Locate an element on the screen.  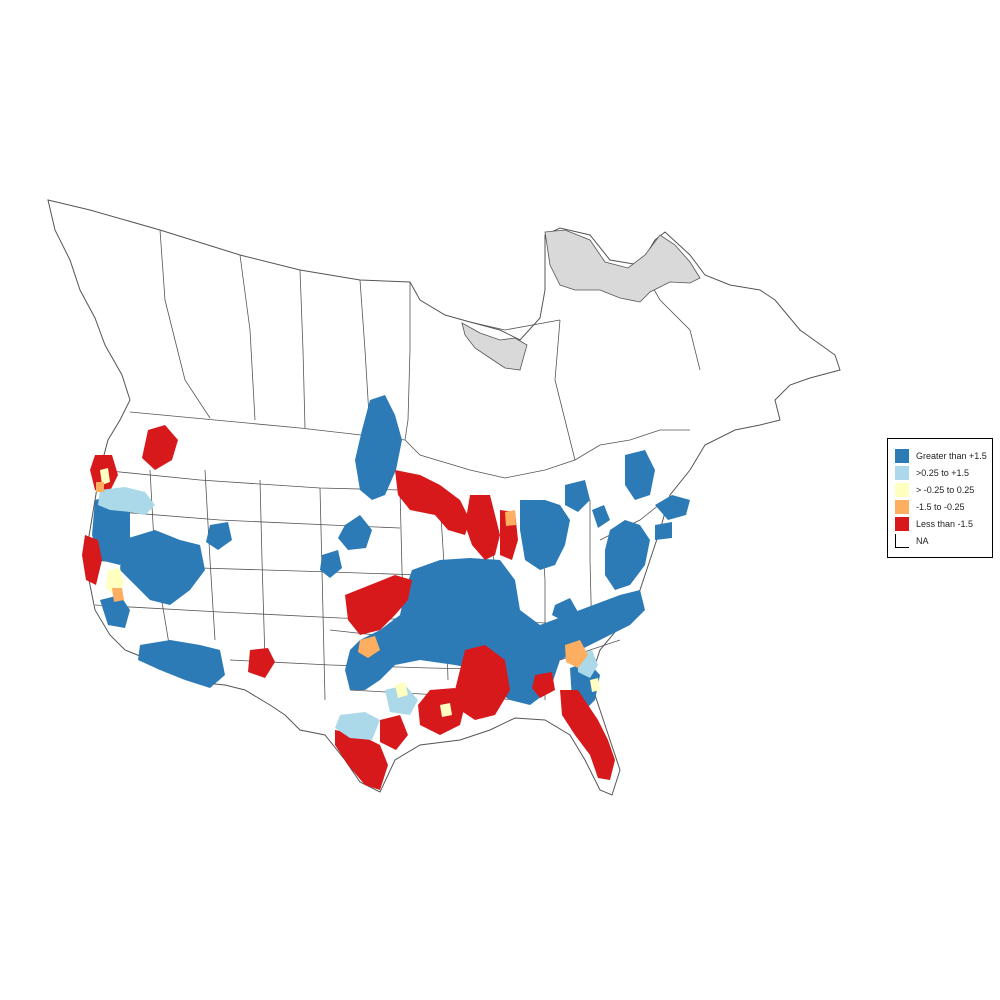
legend-item: > -0.25 to 0.25 is located at coordinates (934, 490).